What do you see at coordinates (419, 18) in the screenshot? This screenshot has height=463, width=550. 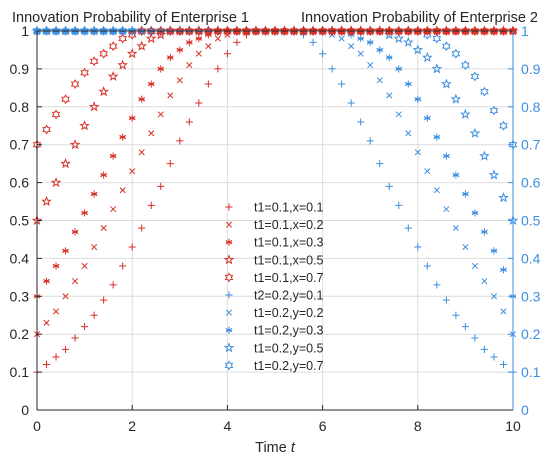 I see `title-enterprise-2: Innovation Probability of Enterprise 2` at bounding box center [419, 18].